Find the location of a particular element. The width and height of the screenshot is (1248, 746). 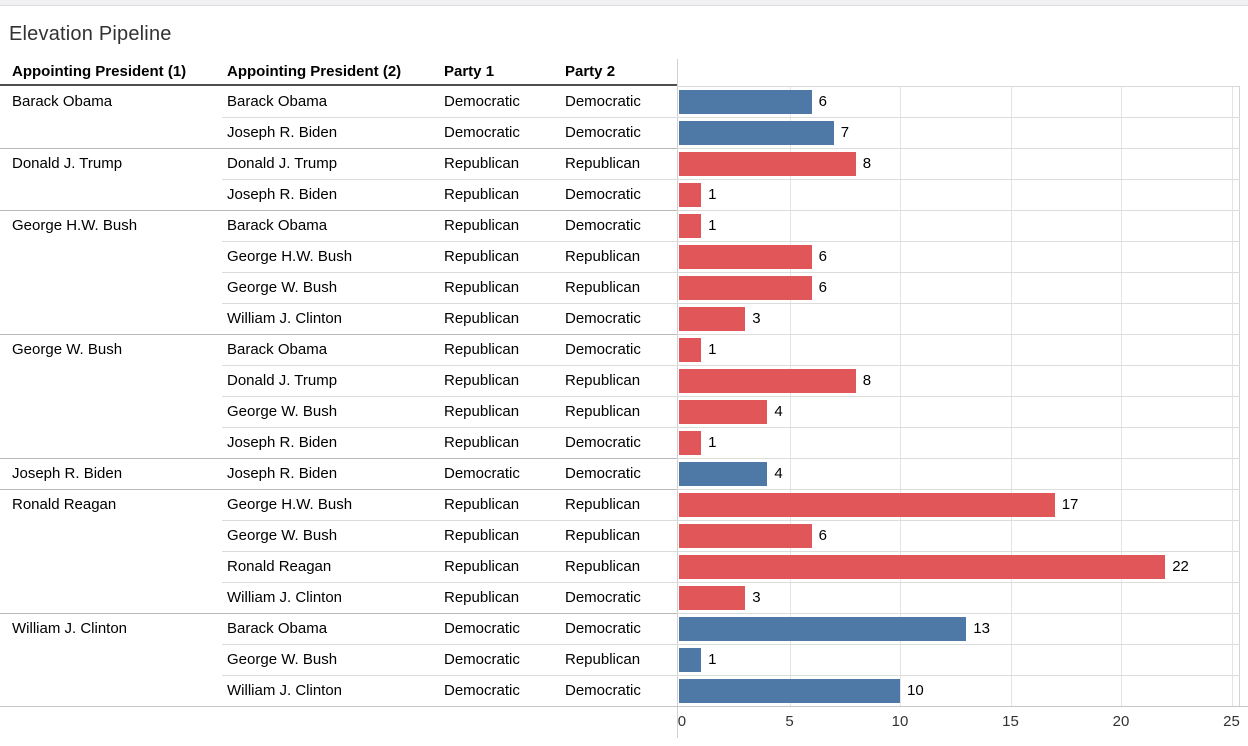

bar-cell: 10 is located at coordinates (962, 690).